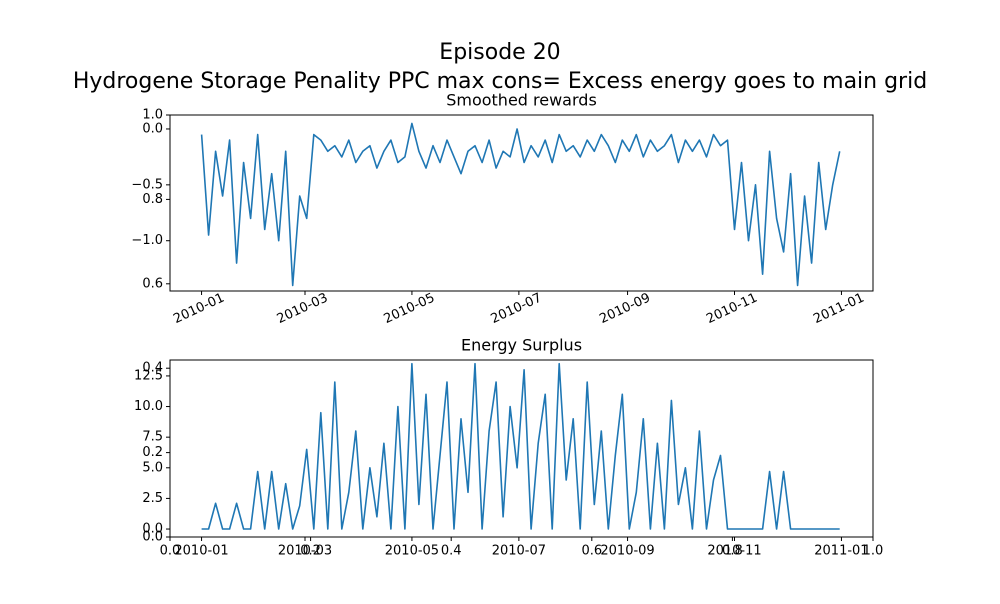 This screenshot has width=1000, height=604. What do you see at coordinates (310, 551) in the screenshot?
I see `x-tick-label: 0.2` at bounding box center [310, 551].